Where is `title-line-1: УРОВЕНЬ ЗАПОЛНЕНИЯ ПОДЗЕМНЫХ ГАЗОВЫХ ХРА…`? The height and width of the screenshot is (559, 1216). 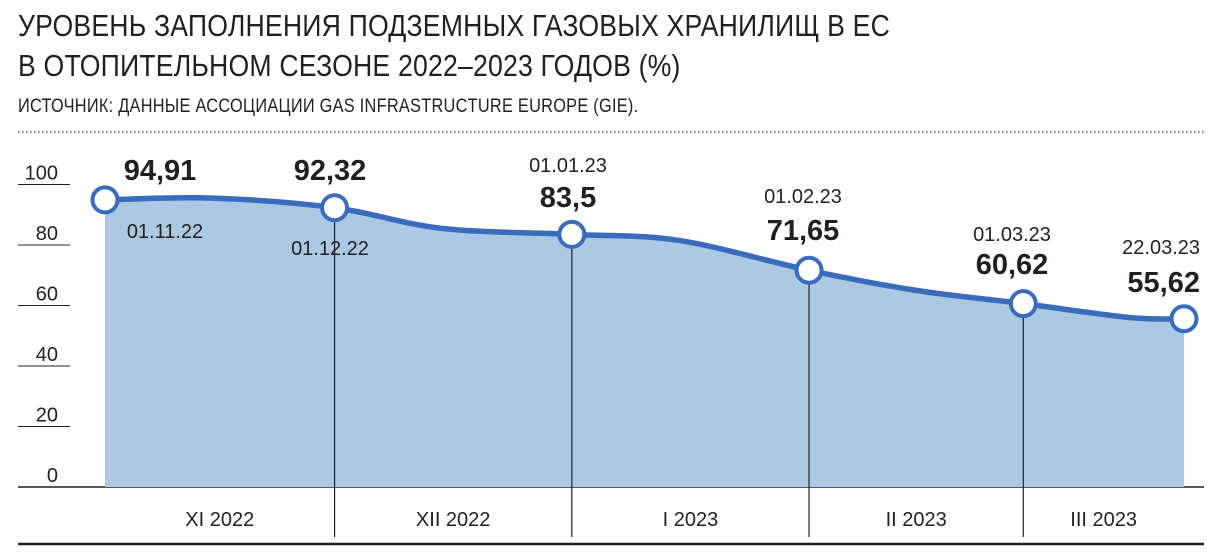
title-line-1: УРОВЕНЬ ЗАПОЛНЕНИЯ ПОДЗЕМНЫХ ГАЗОВЫХ ХРА… is located at coordinates (454, 25).